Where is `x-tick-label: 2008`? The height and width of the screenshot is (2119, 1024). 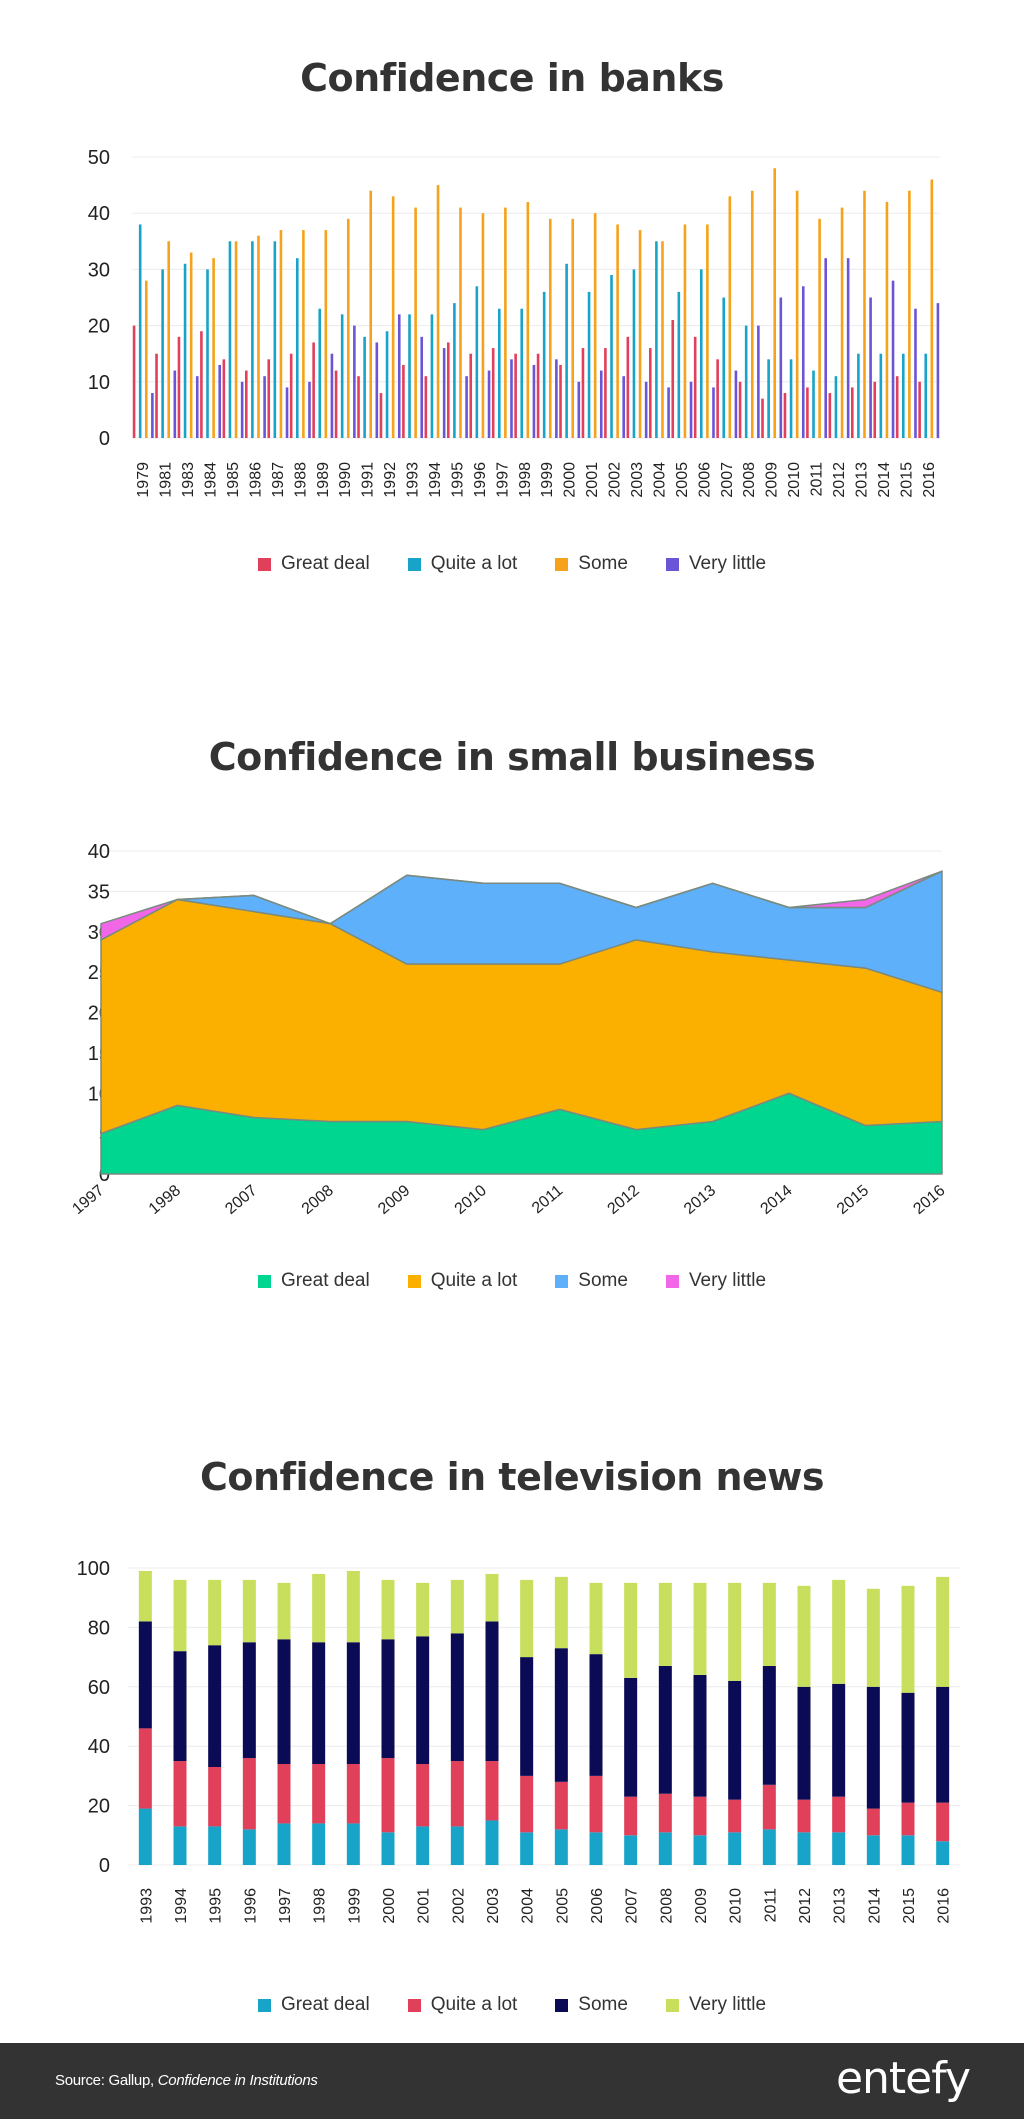 x-tick-label: 2008 is located at coordinates (749, 480).